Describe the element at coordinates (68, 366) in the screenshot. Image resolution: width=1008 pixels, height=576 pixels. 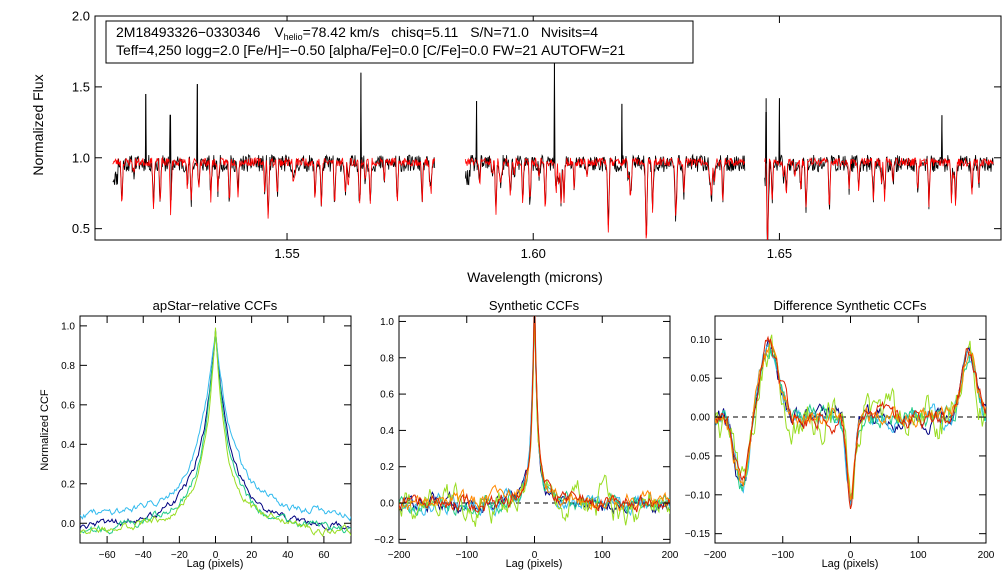
I see `apstar-ytick-label: 0.8` at that location.